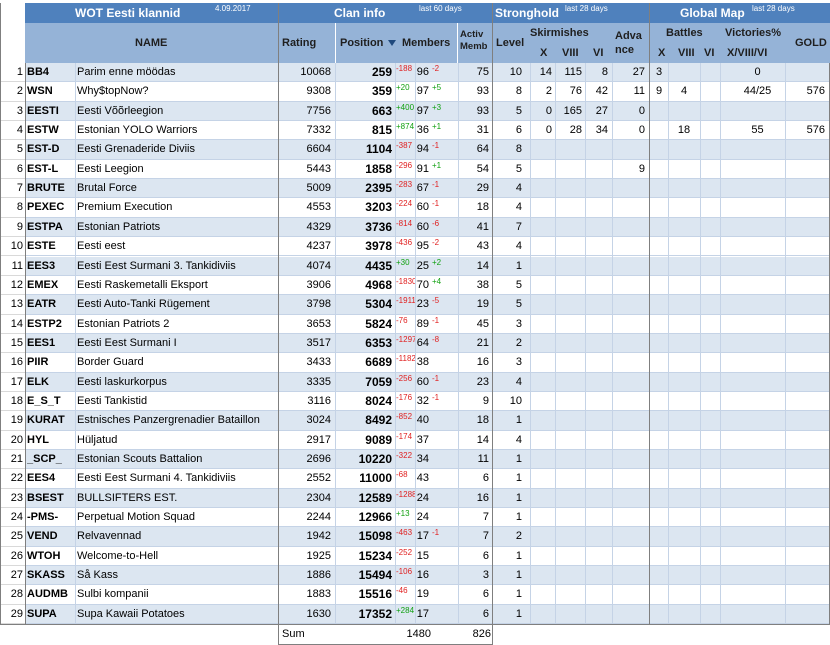 This screenshot has height=645, width=830. I want to click on column-header: Activ Memb, so click(474, 40).